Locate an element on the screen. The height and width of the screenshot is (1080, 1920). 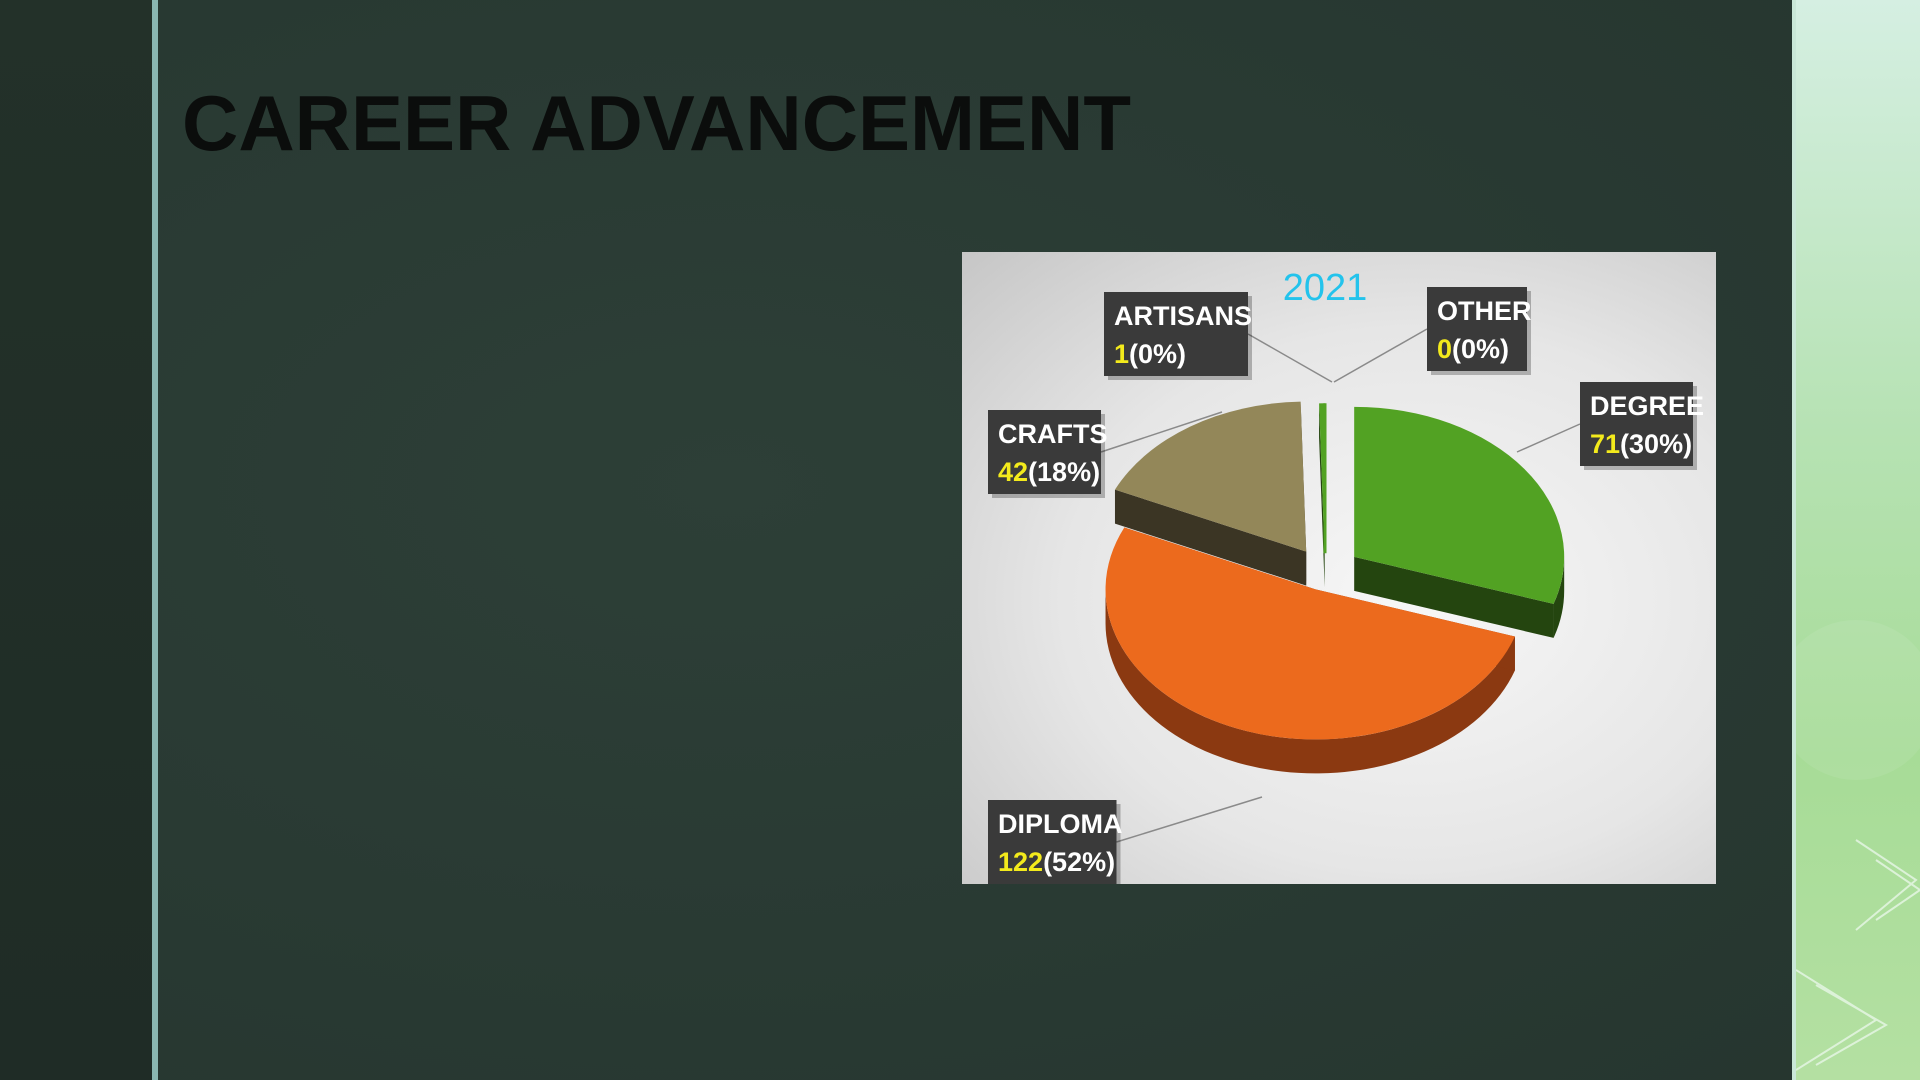
data-label-count: 71 is located at coordinates (1605, 444).